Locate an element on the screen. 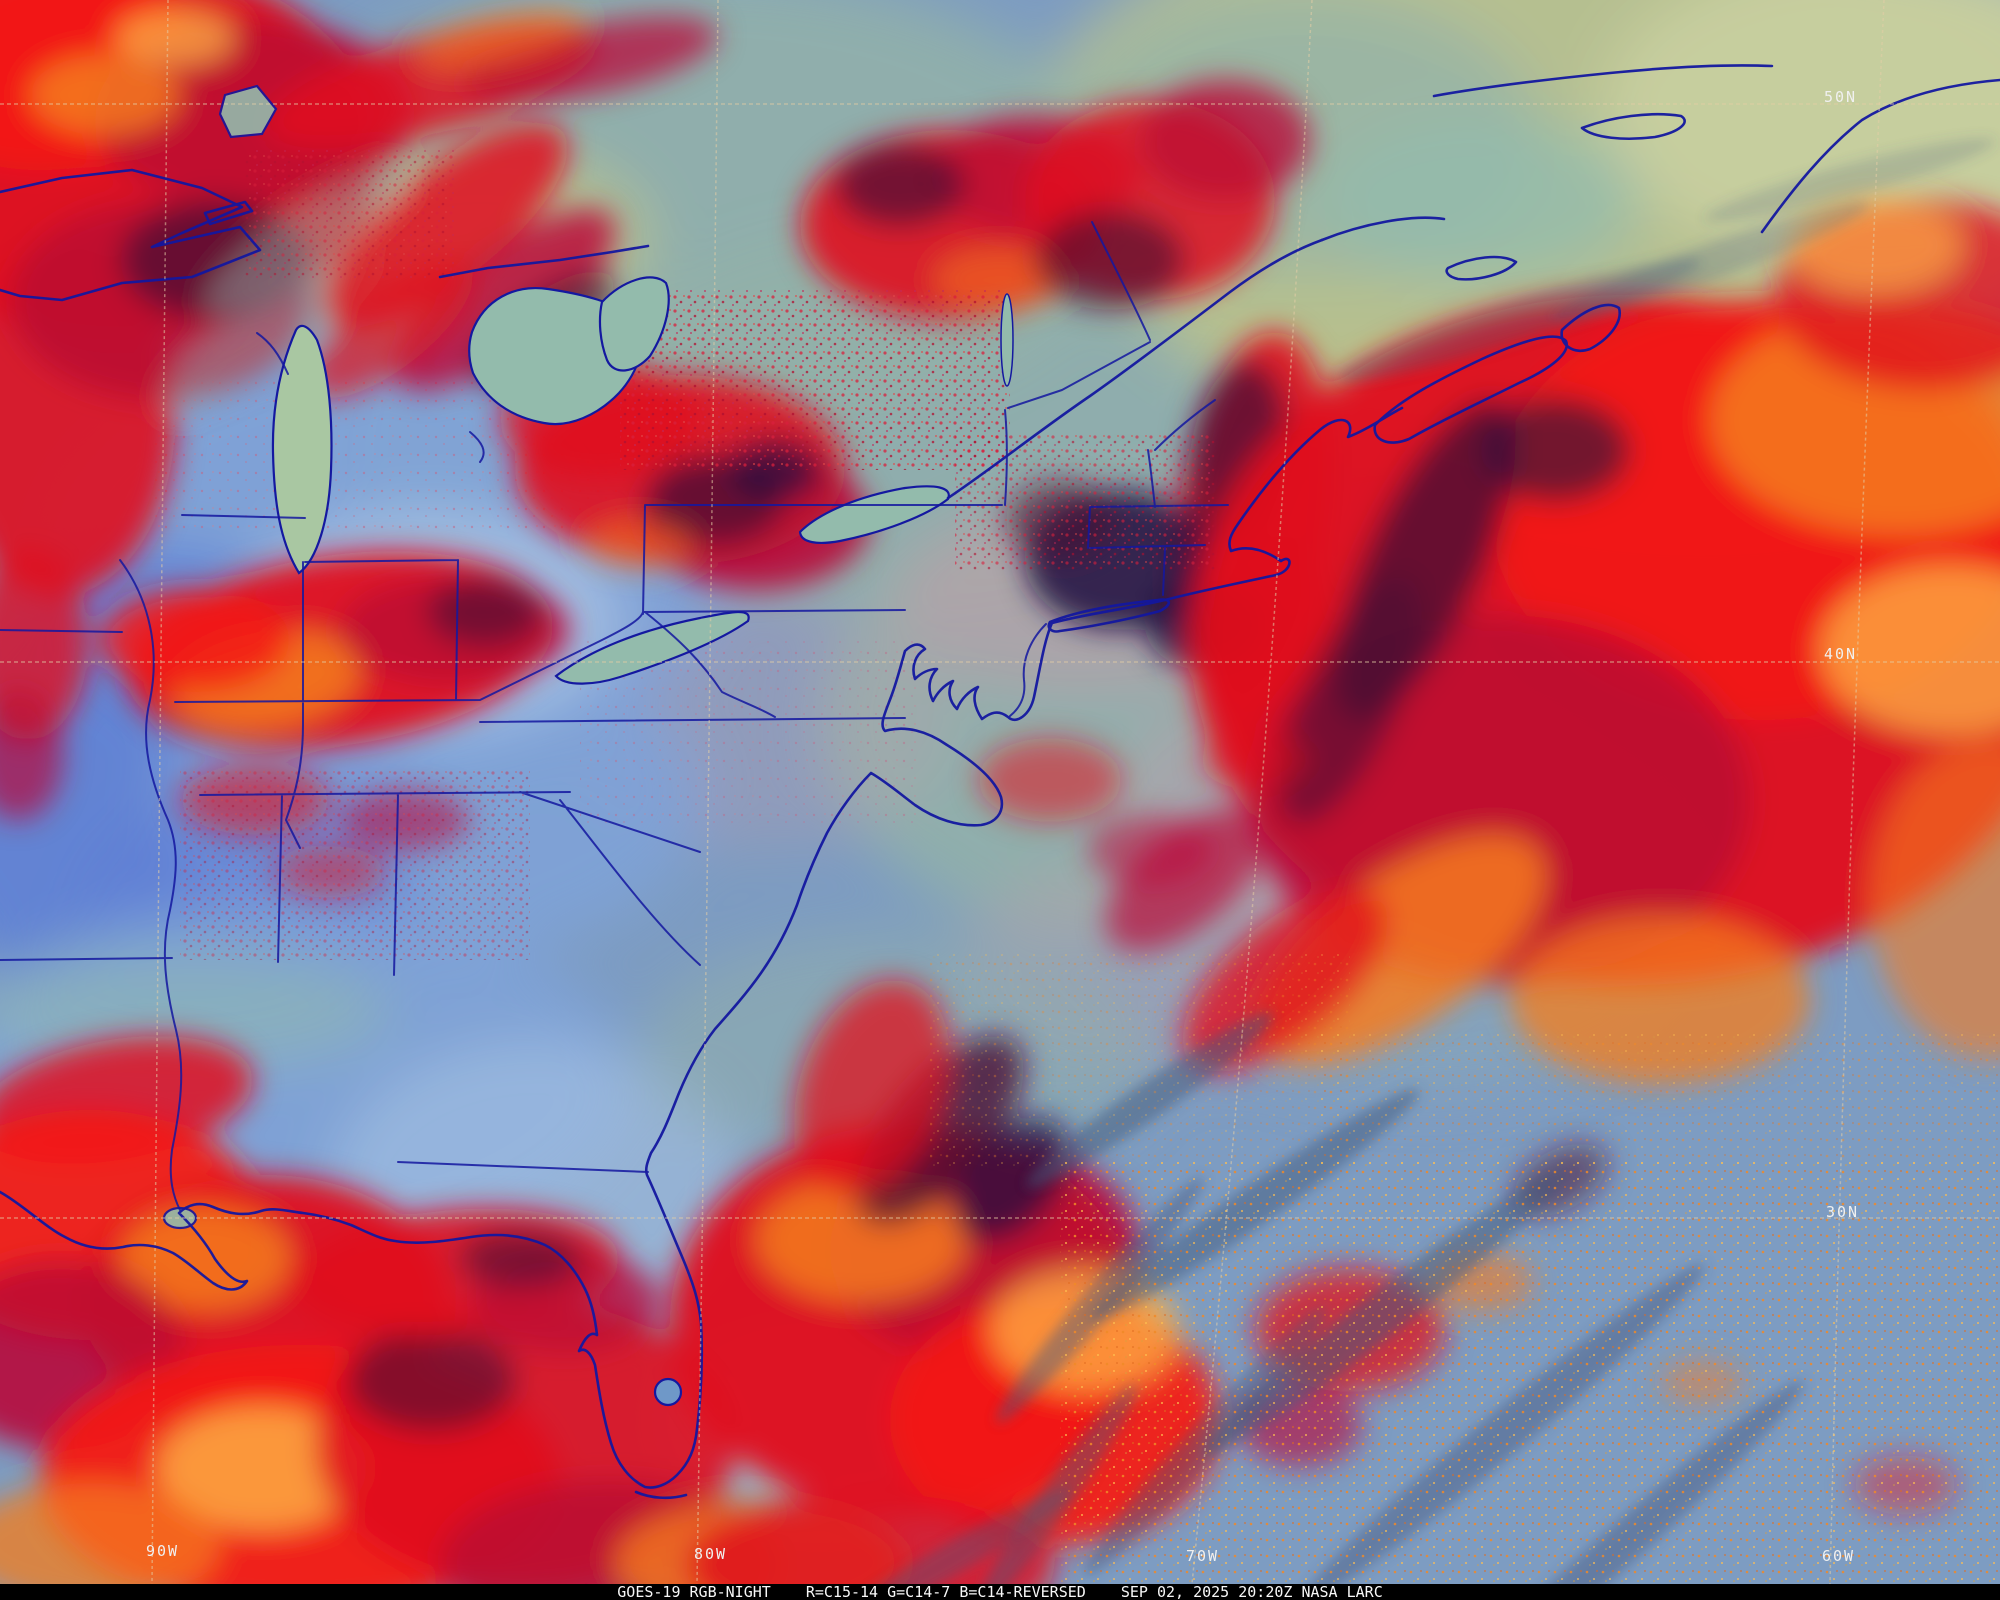 The height and width of the screenshot is (1600, 2000). caption-timestamp: SEP 02, 2025 20:20Z NASA LARC is located at coordinates (1251, 1591).